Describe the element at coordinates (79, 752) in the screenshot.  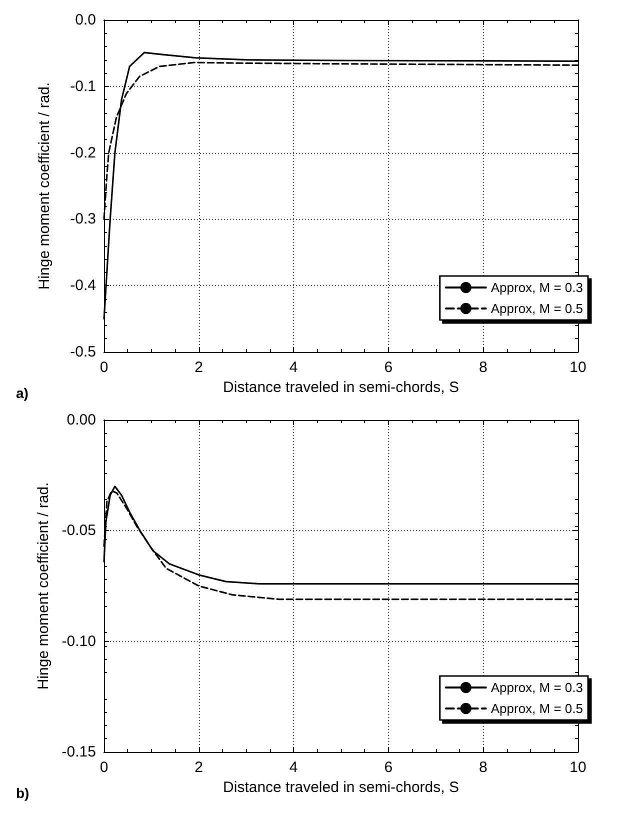
I see `y-tick-label: -0.15` at that location.